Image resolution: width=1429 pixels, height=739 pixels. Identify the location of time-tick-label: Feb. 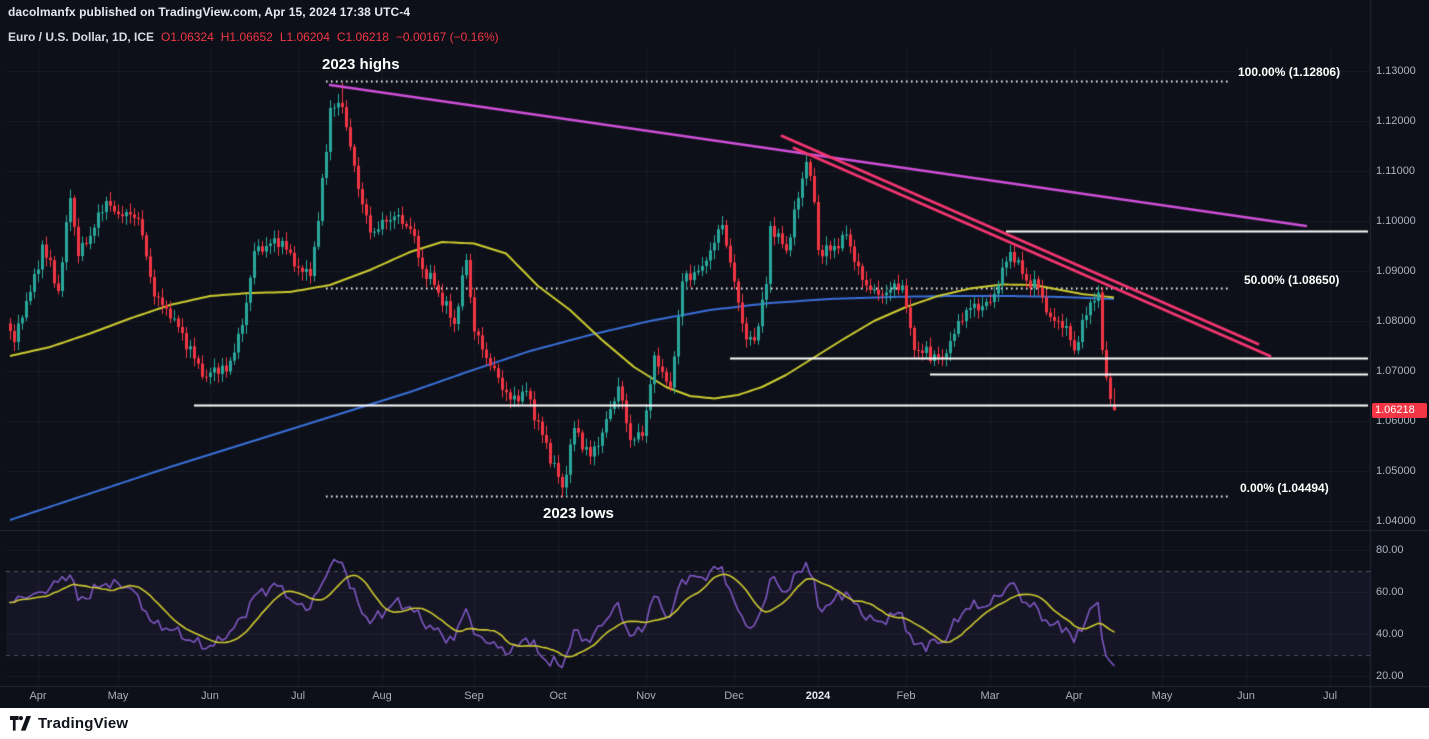
(906, 696).